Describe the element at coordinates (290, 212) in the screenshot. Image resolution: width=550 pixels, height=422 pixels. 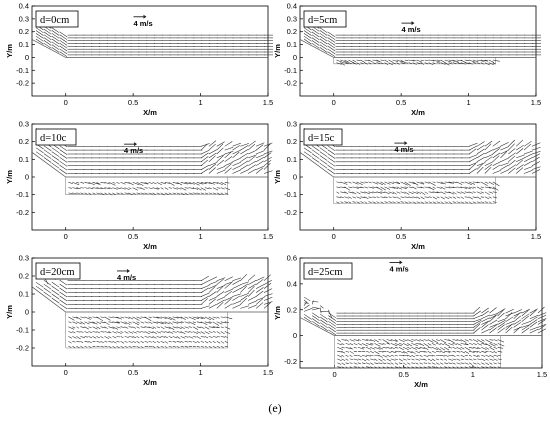
I see `y-tick-label: -0.2` at that location.